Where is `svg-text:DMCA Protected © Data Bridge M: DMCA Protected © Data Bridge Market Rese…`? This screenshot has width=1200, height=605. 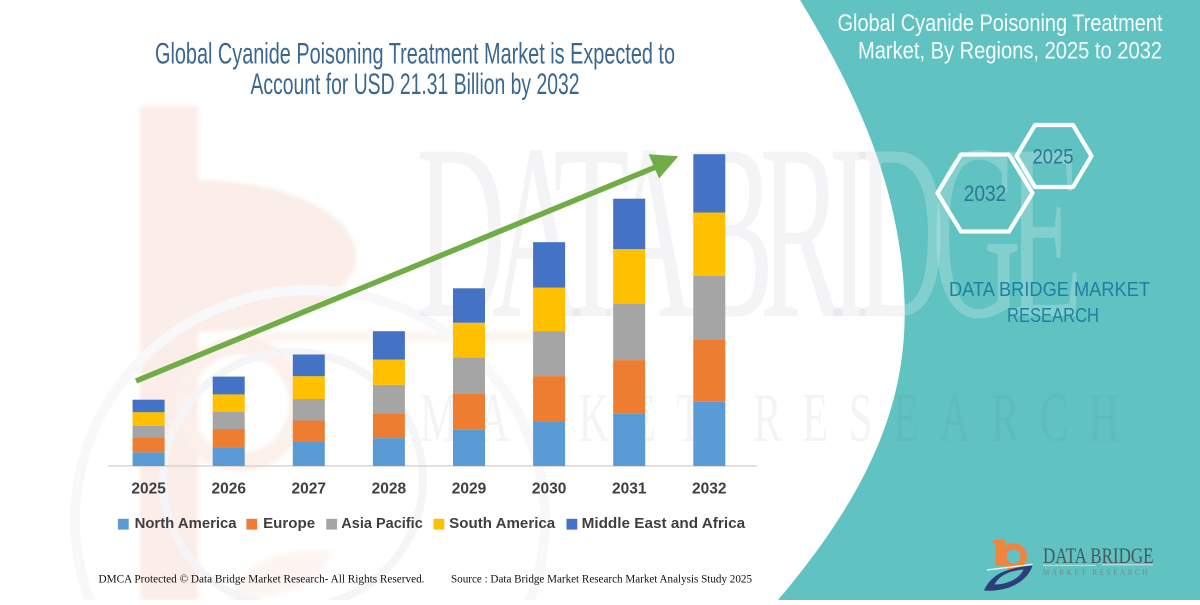
svg-text:DMCA Protected © Data Bridge M: DMCA Protected © Data Bridge Market Rese… is located at coordinates (262, 580).